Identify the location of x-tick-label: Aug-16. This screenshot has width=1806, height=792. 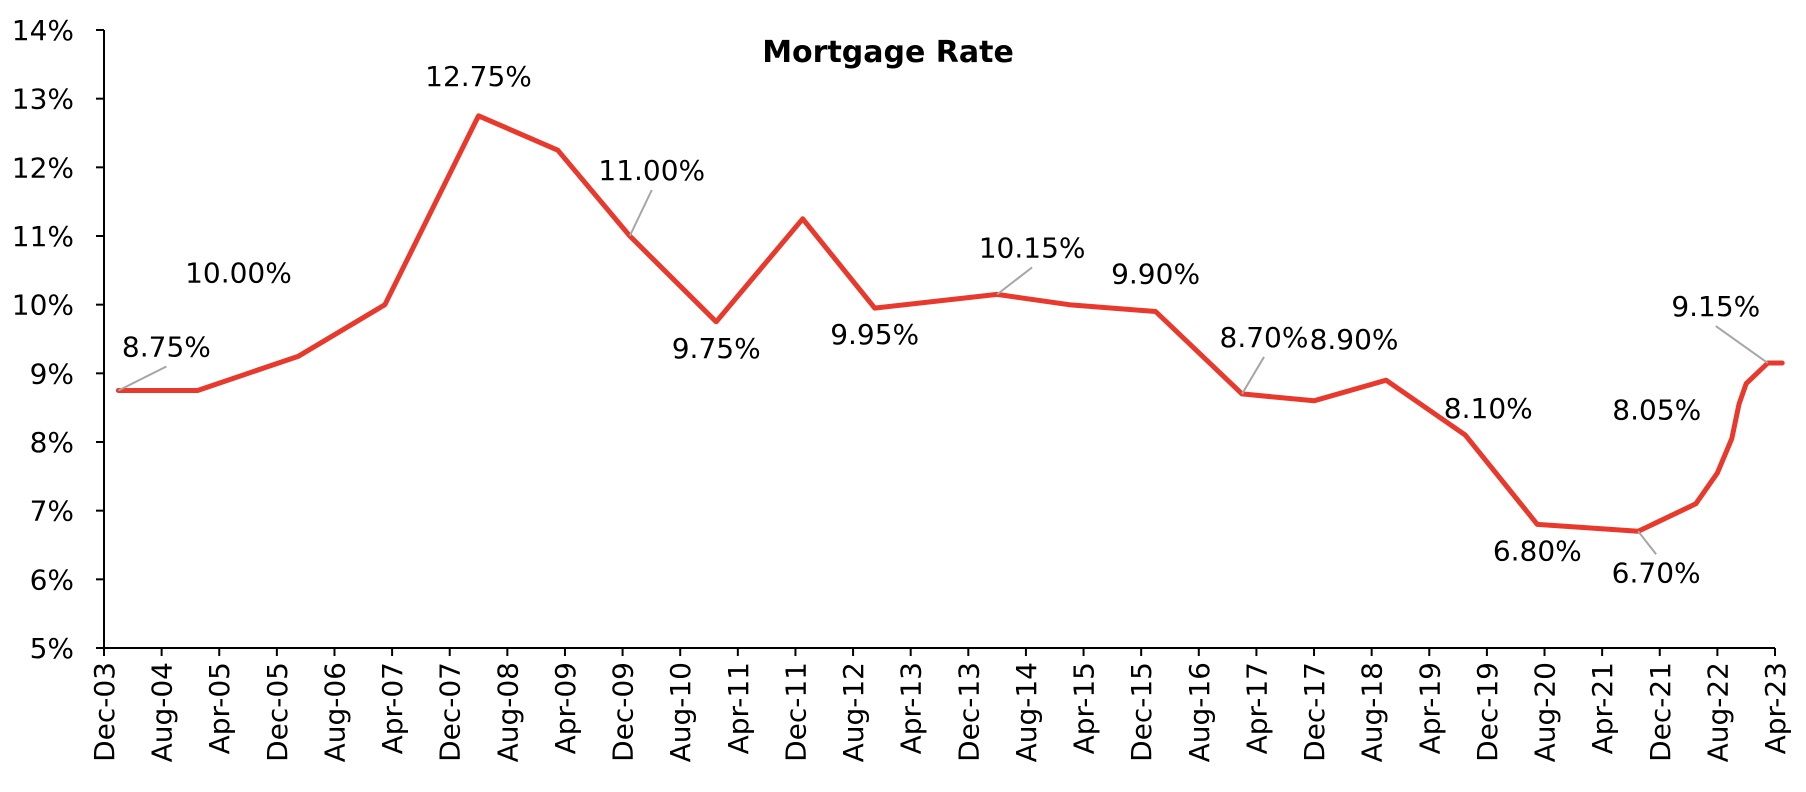
(1199, 712).